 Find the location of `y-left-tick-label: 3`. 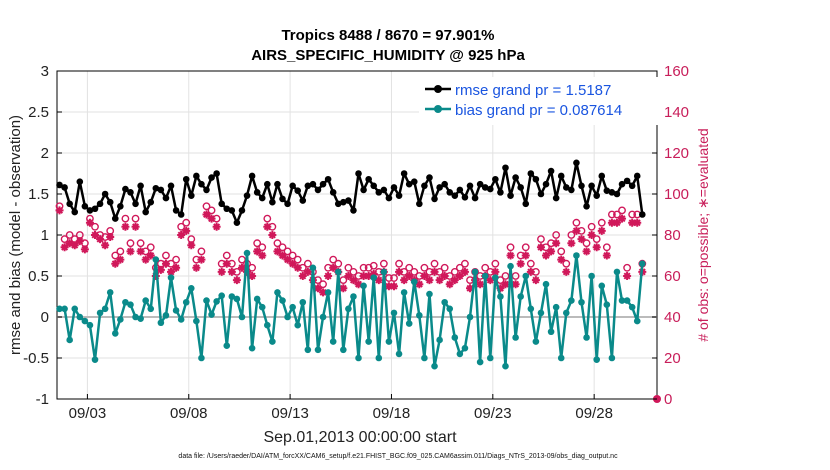

y-left-tick-label: 3 is located at coordinates (45, 71).